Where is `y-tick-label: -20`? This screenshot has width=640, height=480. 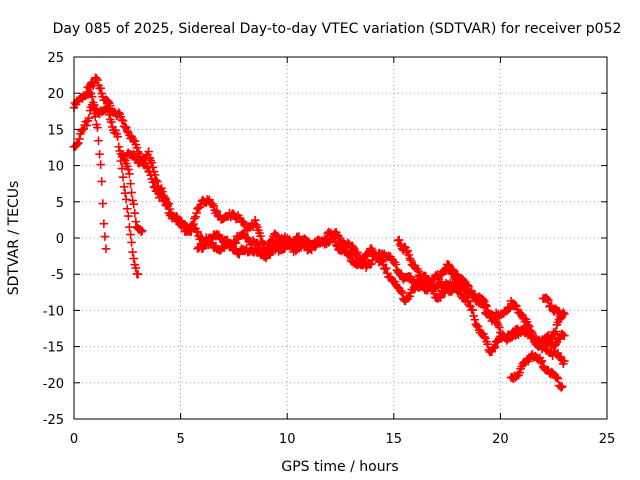
y-tick-label: -20 is located at coordinates (53, 384).